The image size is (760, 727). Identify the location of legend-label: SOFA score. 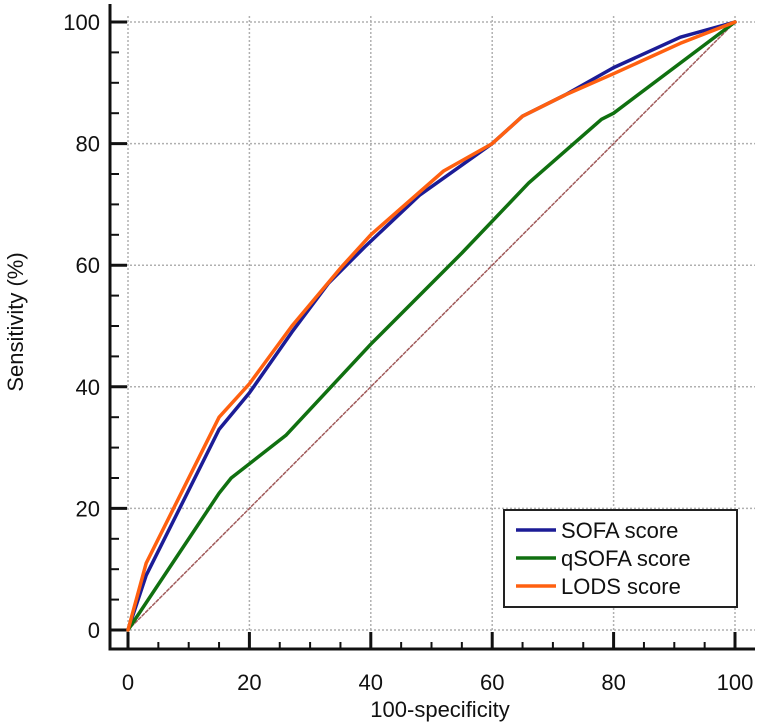
(619, 530).